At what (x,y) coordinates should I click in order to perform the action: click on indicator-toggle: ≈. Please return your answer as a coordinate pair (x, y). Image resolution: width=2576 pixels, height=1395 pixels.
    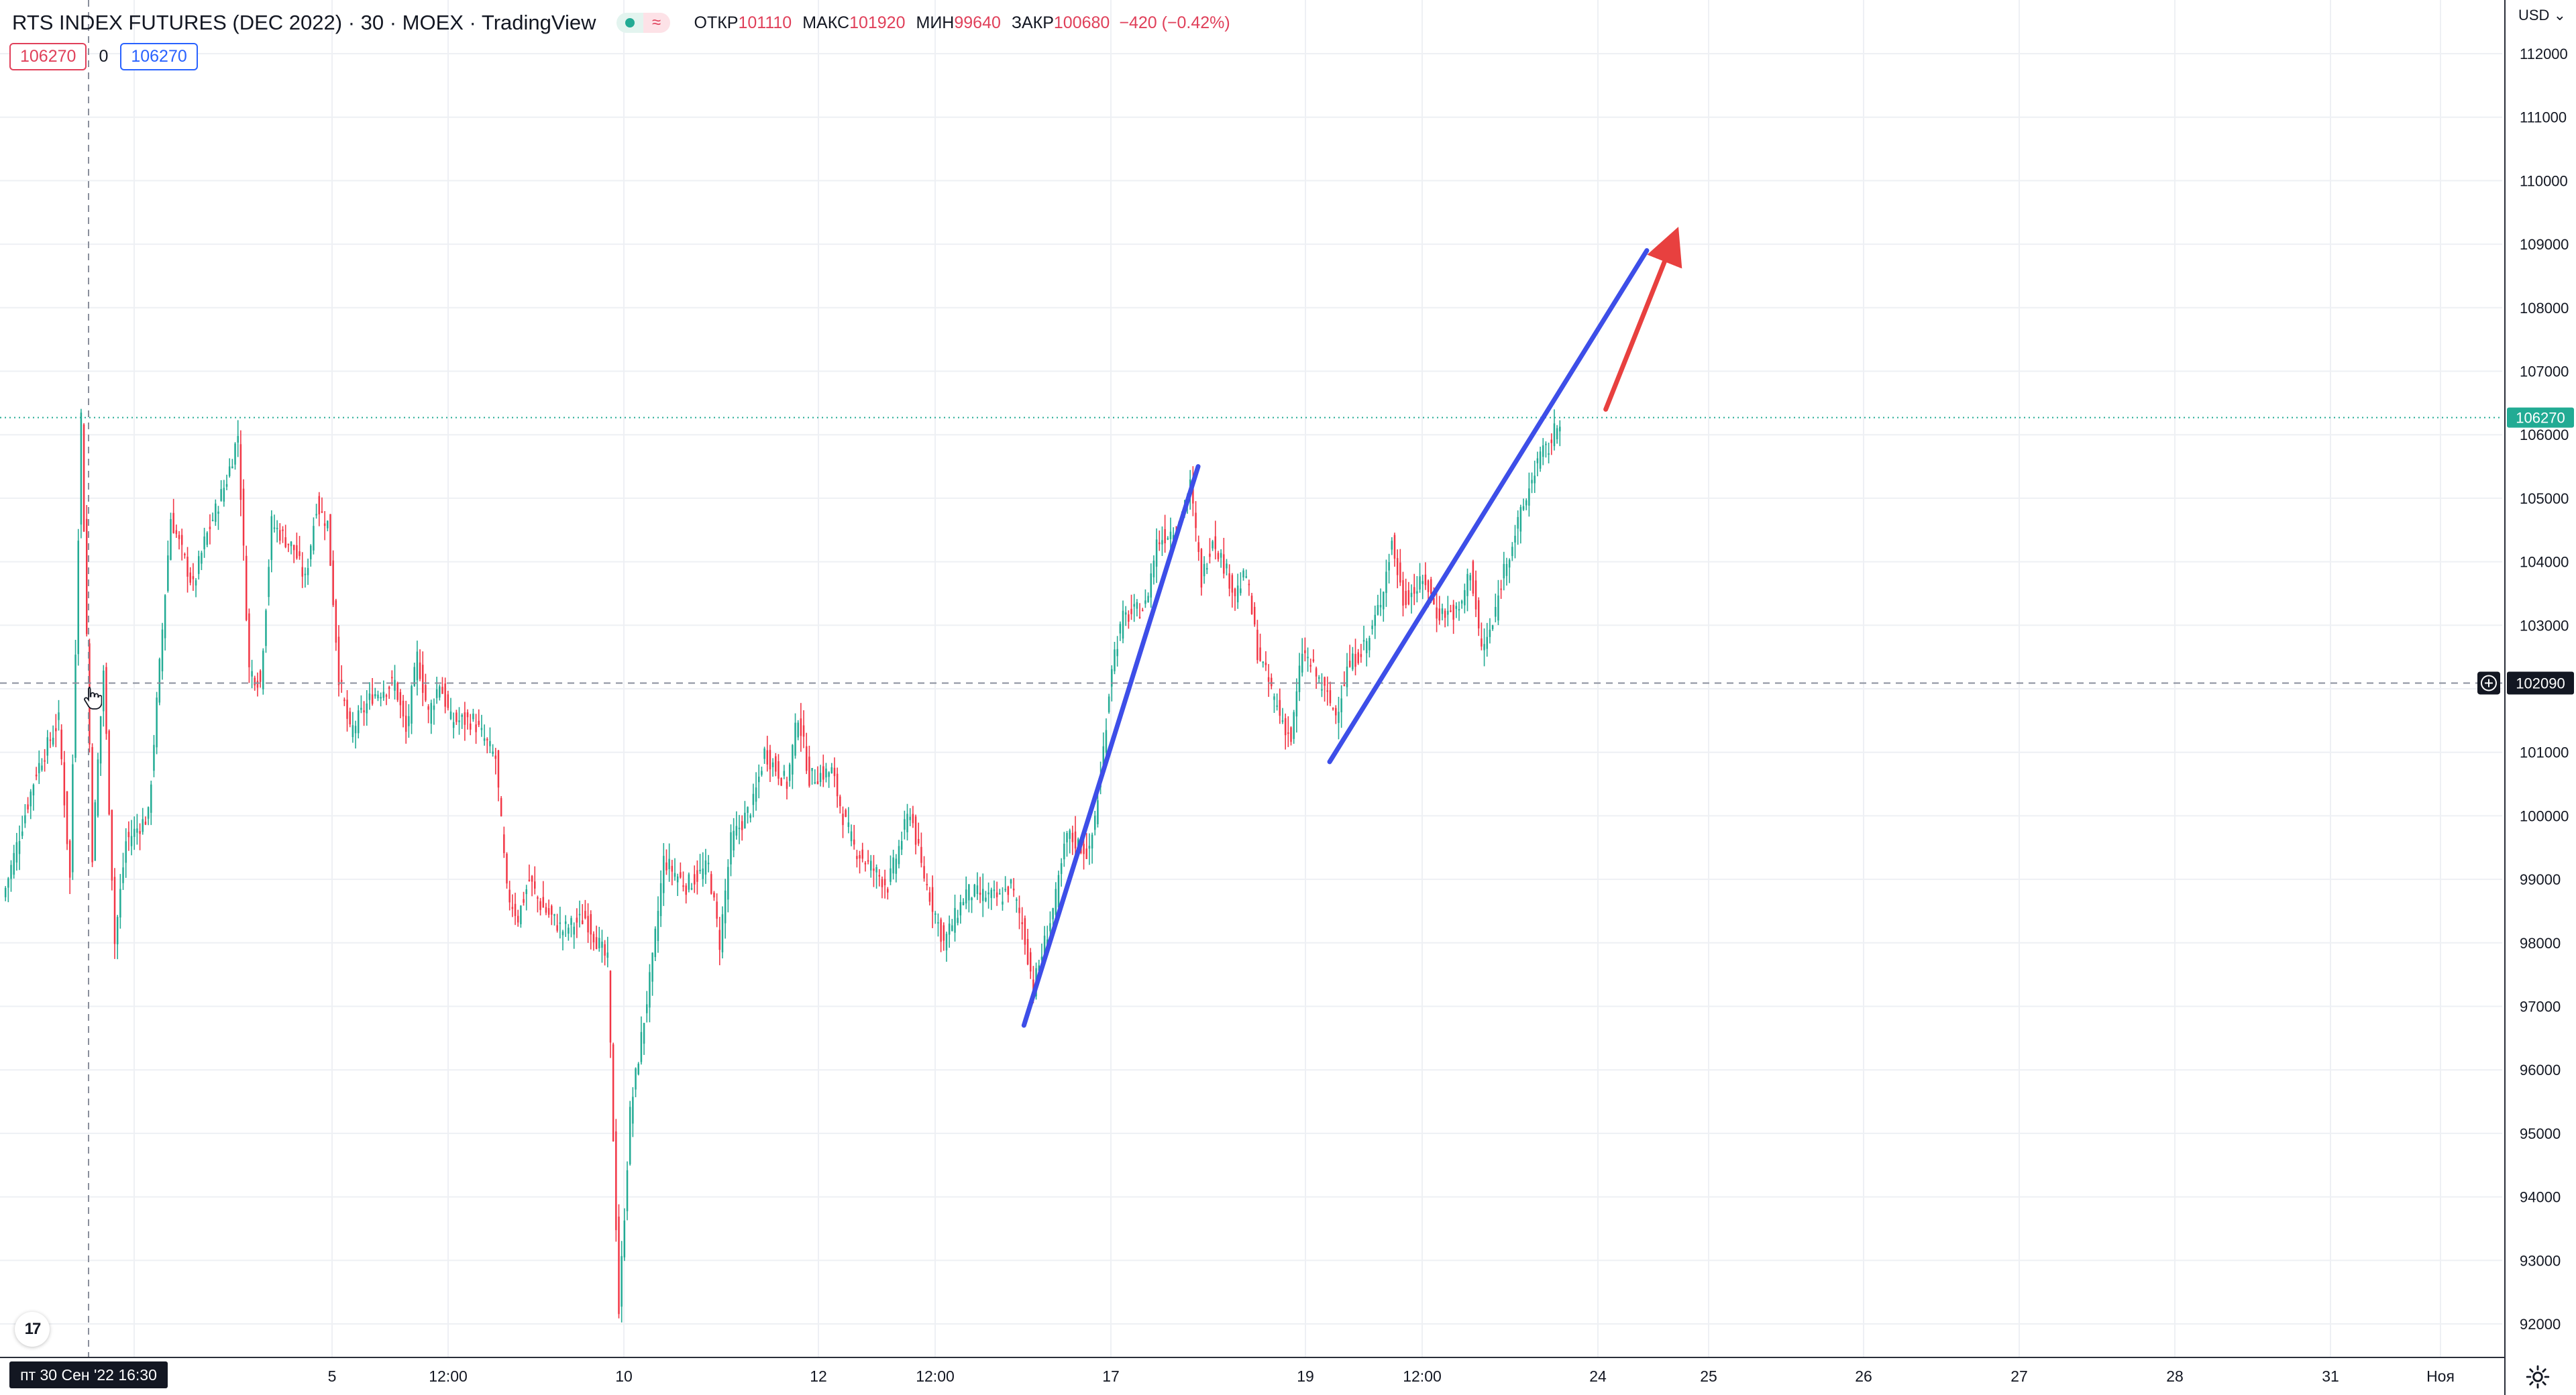
    Looking at the image, I should click on (643, 23).